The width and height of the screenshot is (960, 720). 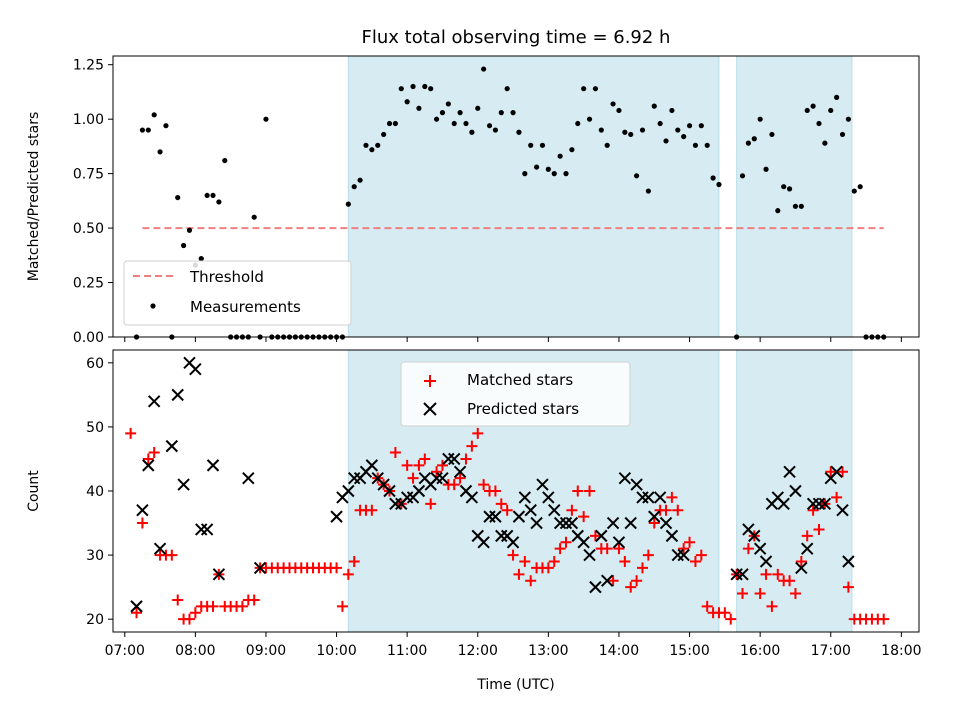 I want to click on top-y-tick-label: 0.75, so click(x=88, y=175).